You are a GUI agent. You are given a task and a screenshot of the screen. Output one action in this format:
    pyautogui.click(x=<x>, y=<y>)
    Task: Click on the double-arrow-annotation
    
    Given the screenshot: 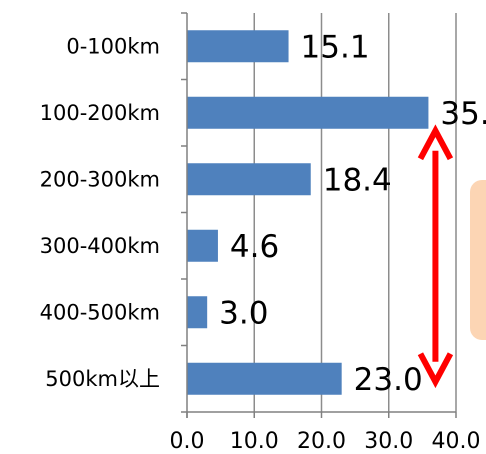 What is the action you would take?
    pyautogui.click(x=435, y=256)
    